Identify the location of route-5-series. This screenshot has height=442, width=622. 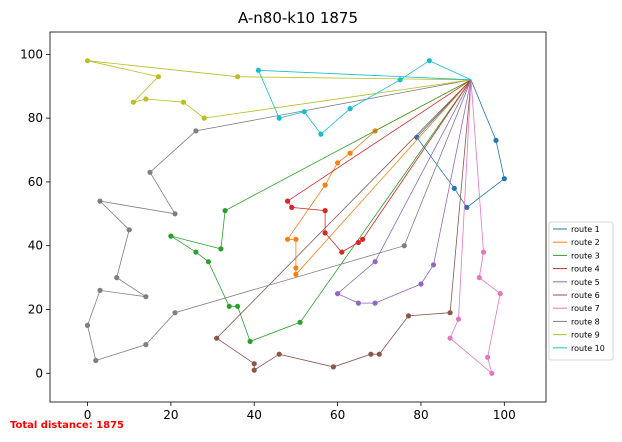
(403, 192).